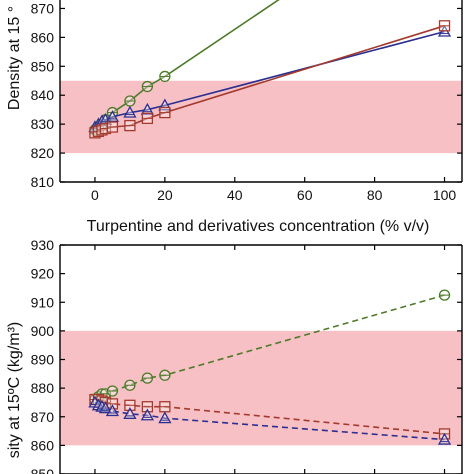  What do you see at coordinates (261, 117) in the screenshot?
I see `spec-band` at bounding box center [261, 117].